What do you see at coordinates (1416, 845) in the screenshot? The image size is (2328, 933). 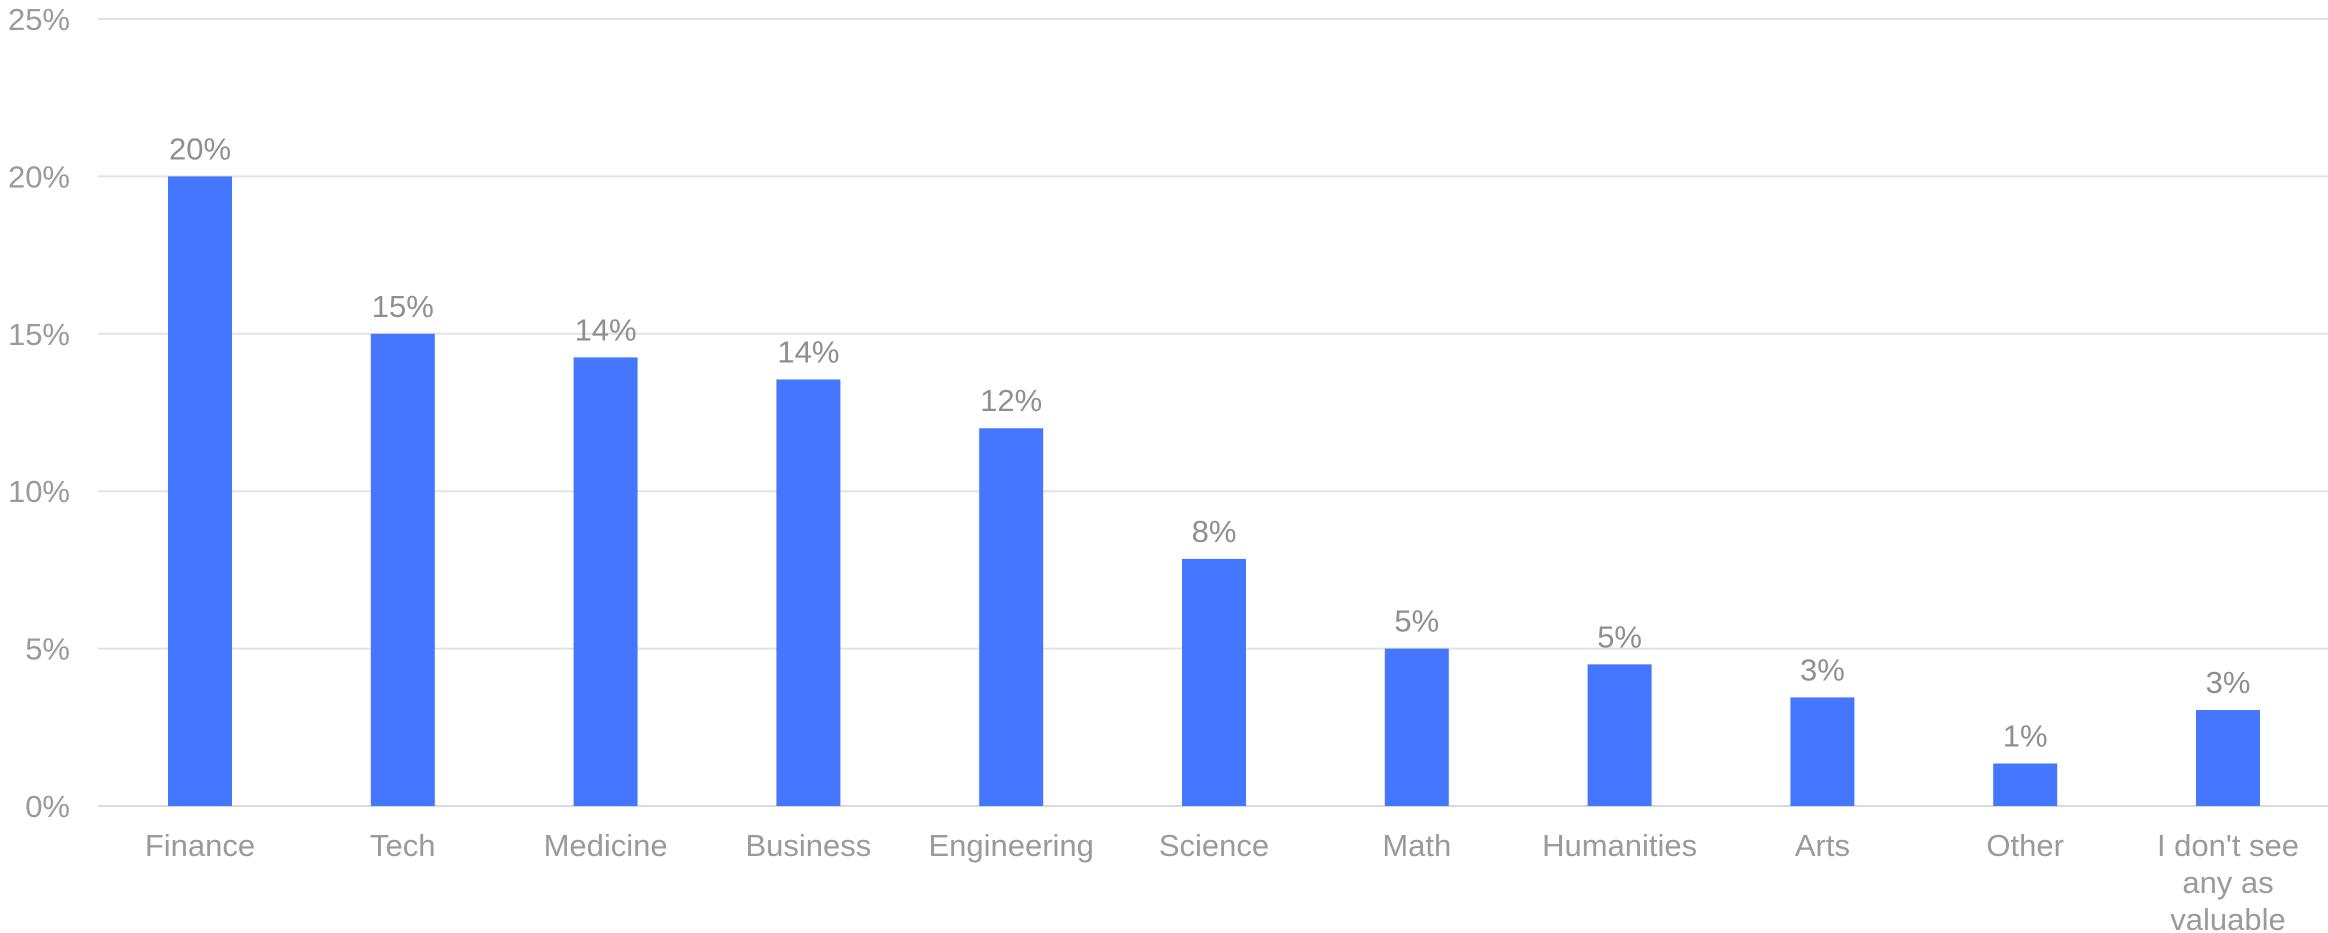 I see `x-tick-label: Math` at bounding box center [1416, 845].